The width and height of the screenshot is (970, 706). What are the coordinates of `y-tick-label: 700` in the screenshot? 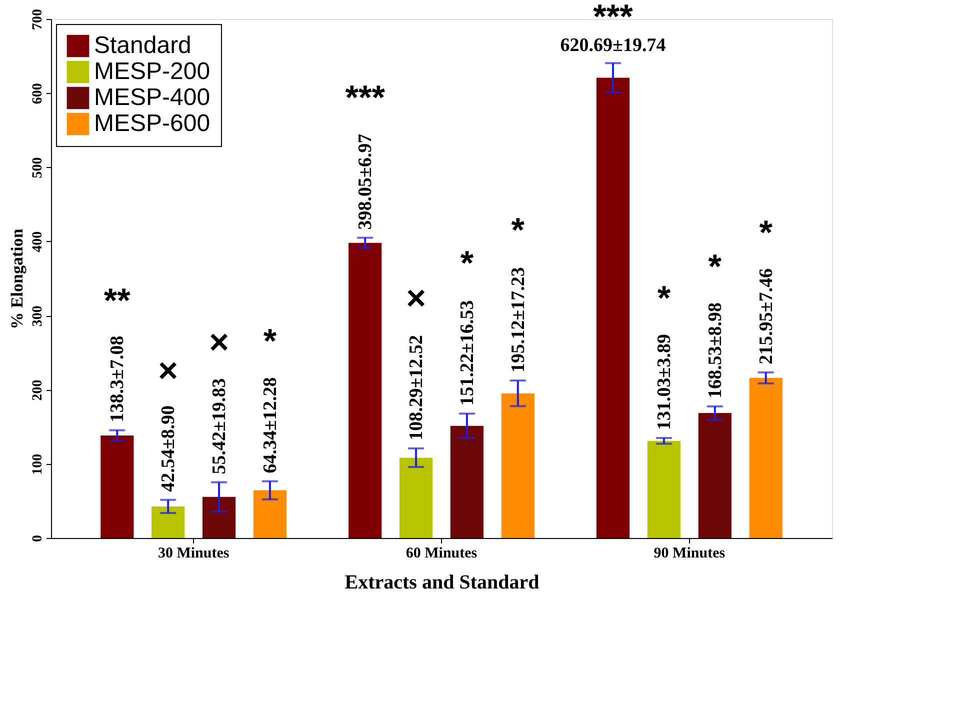 It's located at (38, 19).